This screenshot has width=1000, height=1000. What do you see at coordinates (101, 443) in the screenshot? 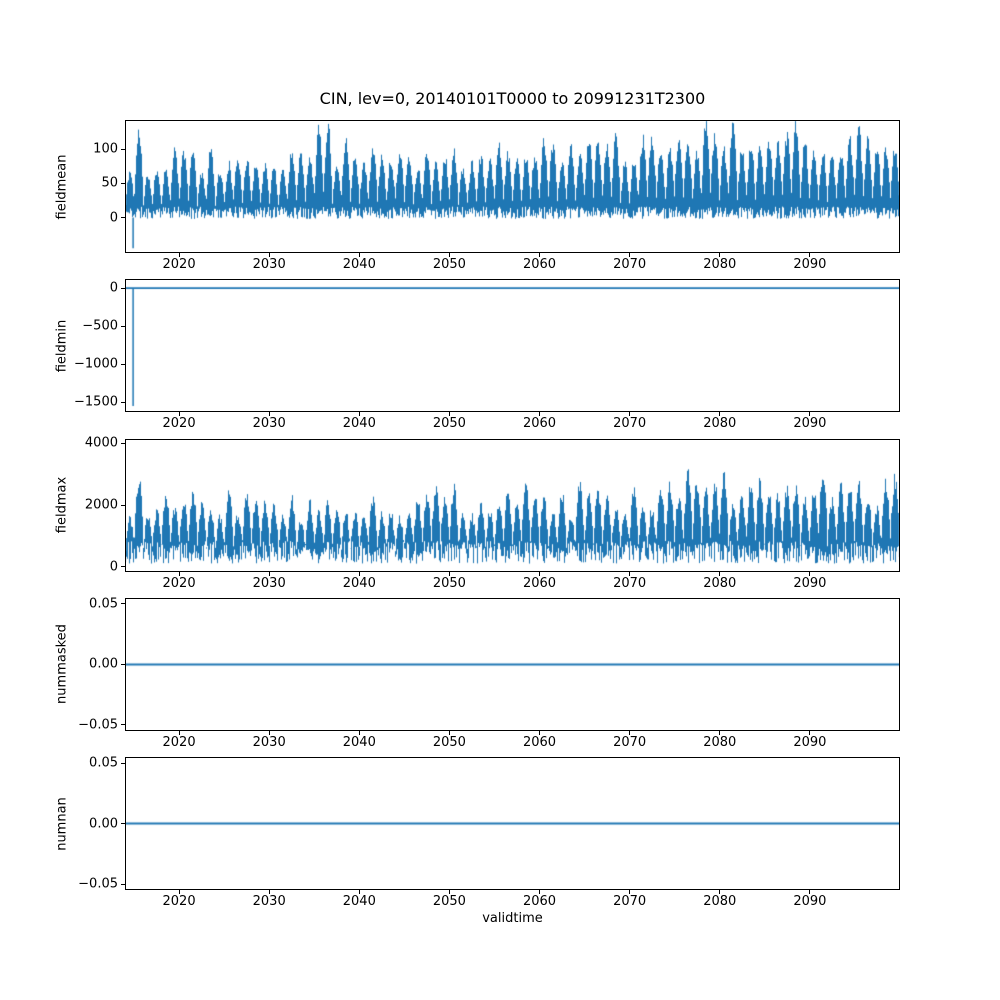
I see `y-tick-label: 4000` at bounding box center [101, 443].